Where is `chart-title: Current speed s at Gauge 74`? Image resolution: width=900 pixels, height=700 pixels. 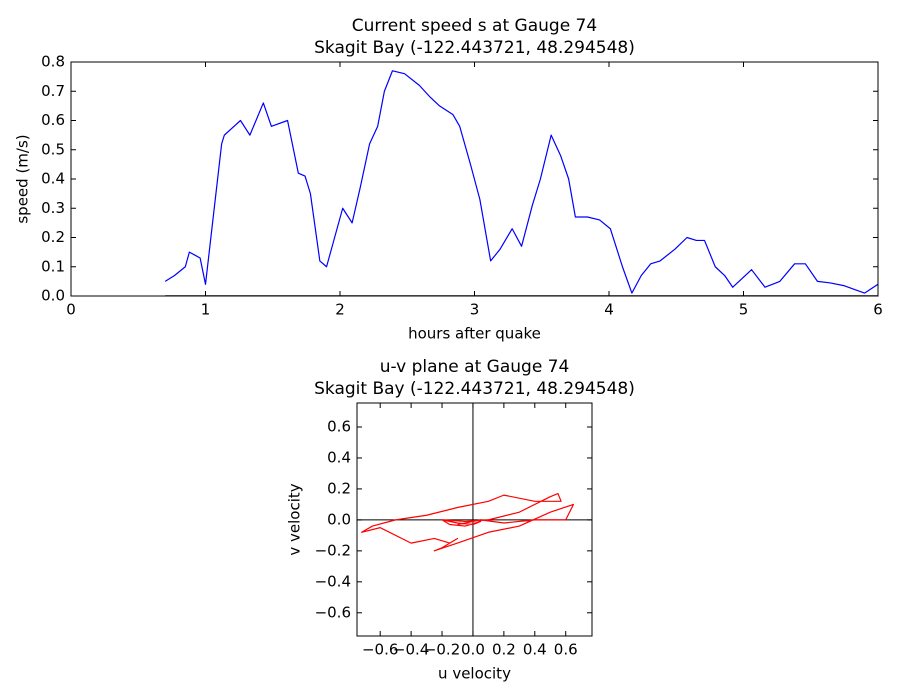 chart-title: Current speed s at Gauge 74 is located at coordinates (474, 26).